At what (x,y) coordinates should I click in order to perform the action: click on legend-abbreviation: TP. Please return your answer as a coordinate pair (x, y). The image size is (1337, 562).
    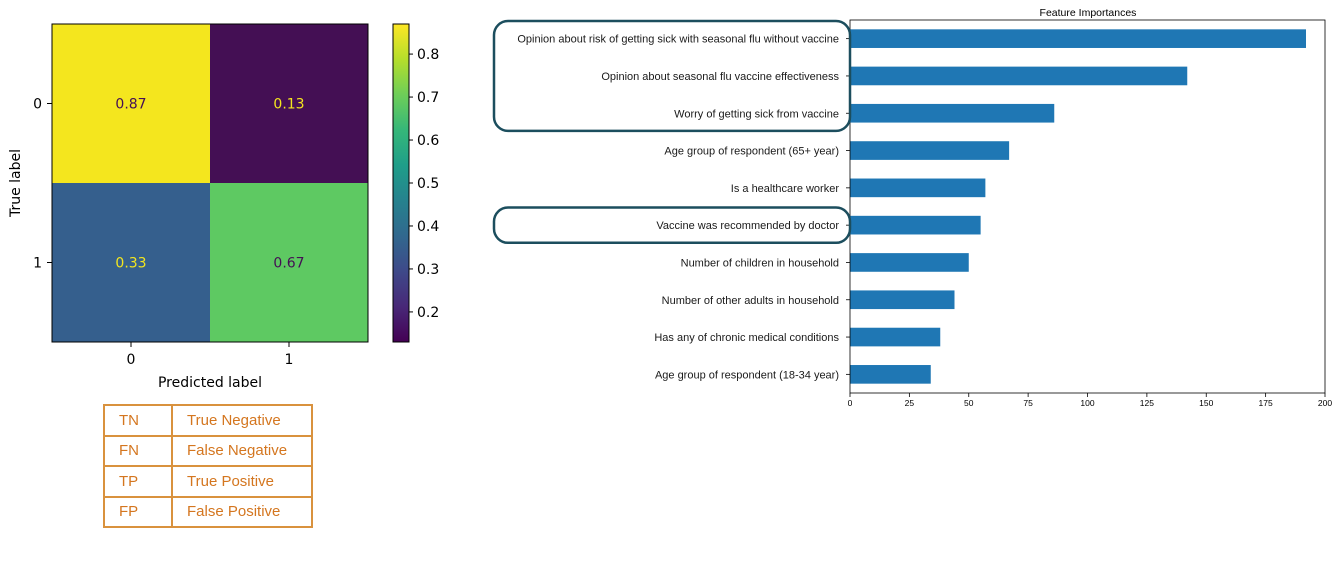
    Looking at the image, I should click on (138, 481).